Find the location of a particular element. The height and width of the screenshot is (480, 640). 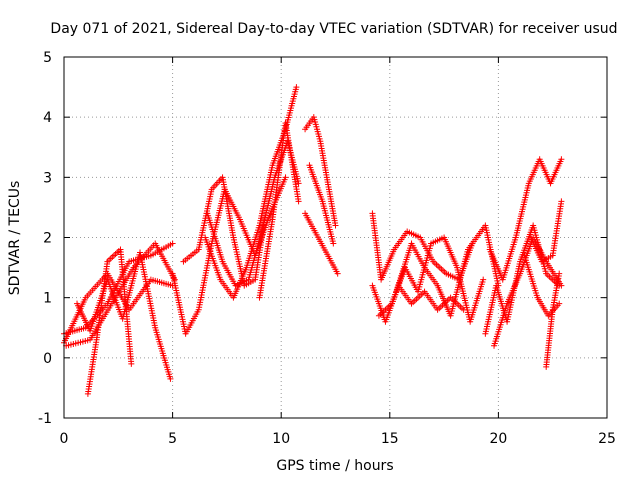

series-t9 is located at coordinates (253, 213).